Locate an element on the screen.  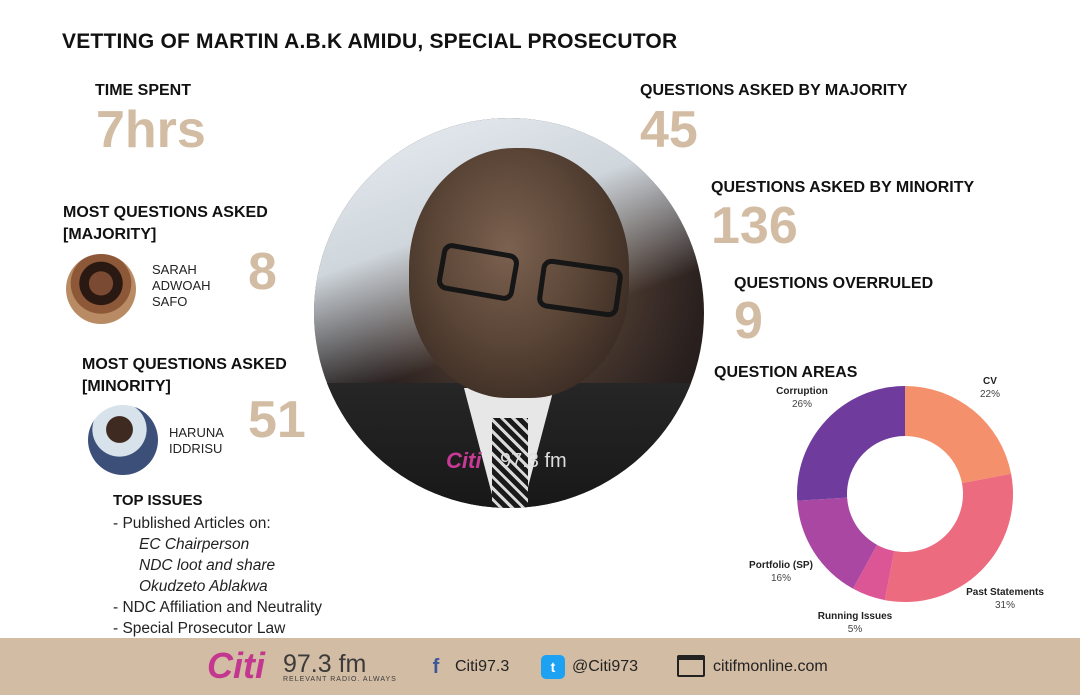
minority-questions-label: QUESTIONS ASKED BY MINORITY is located at coordinates (843, 187).